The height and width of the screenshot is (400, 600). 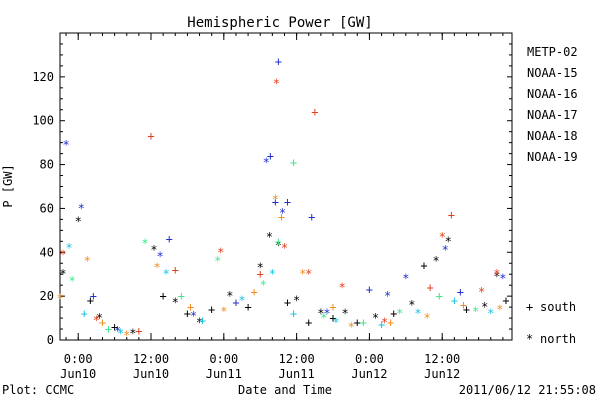 I want to click on y-tick-label: 60, so click(x=47, y=208).